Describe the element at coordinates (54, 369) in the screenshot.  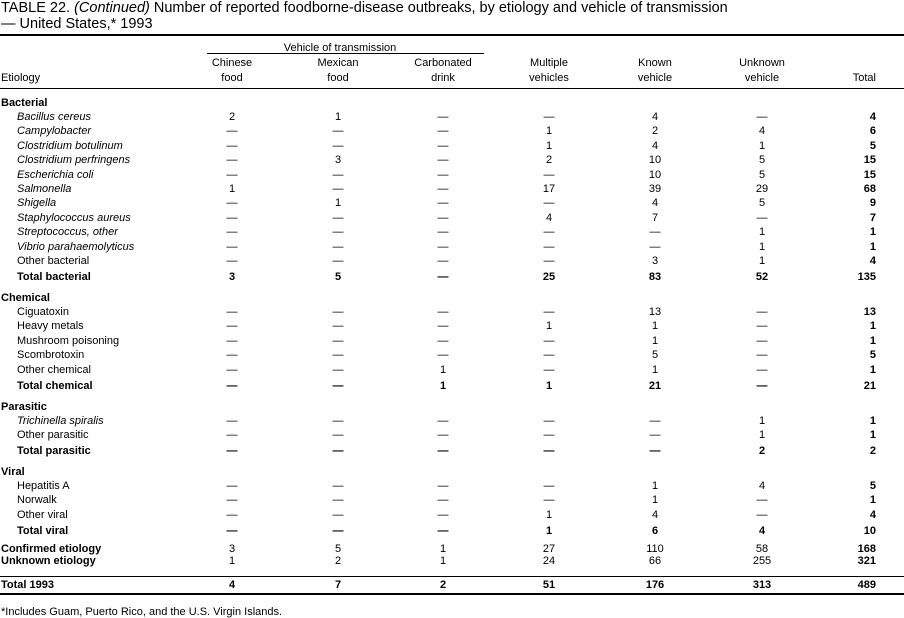
I see `row-label: Other chemical` at that location.